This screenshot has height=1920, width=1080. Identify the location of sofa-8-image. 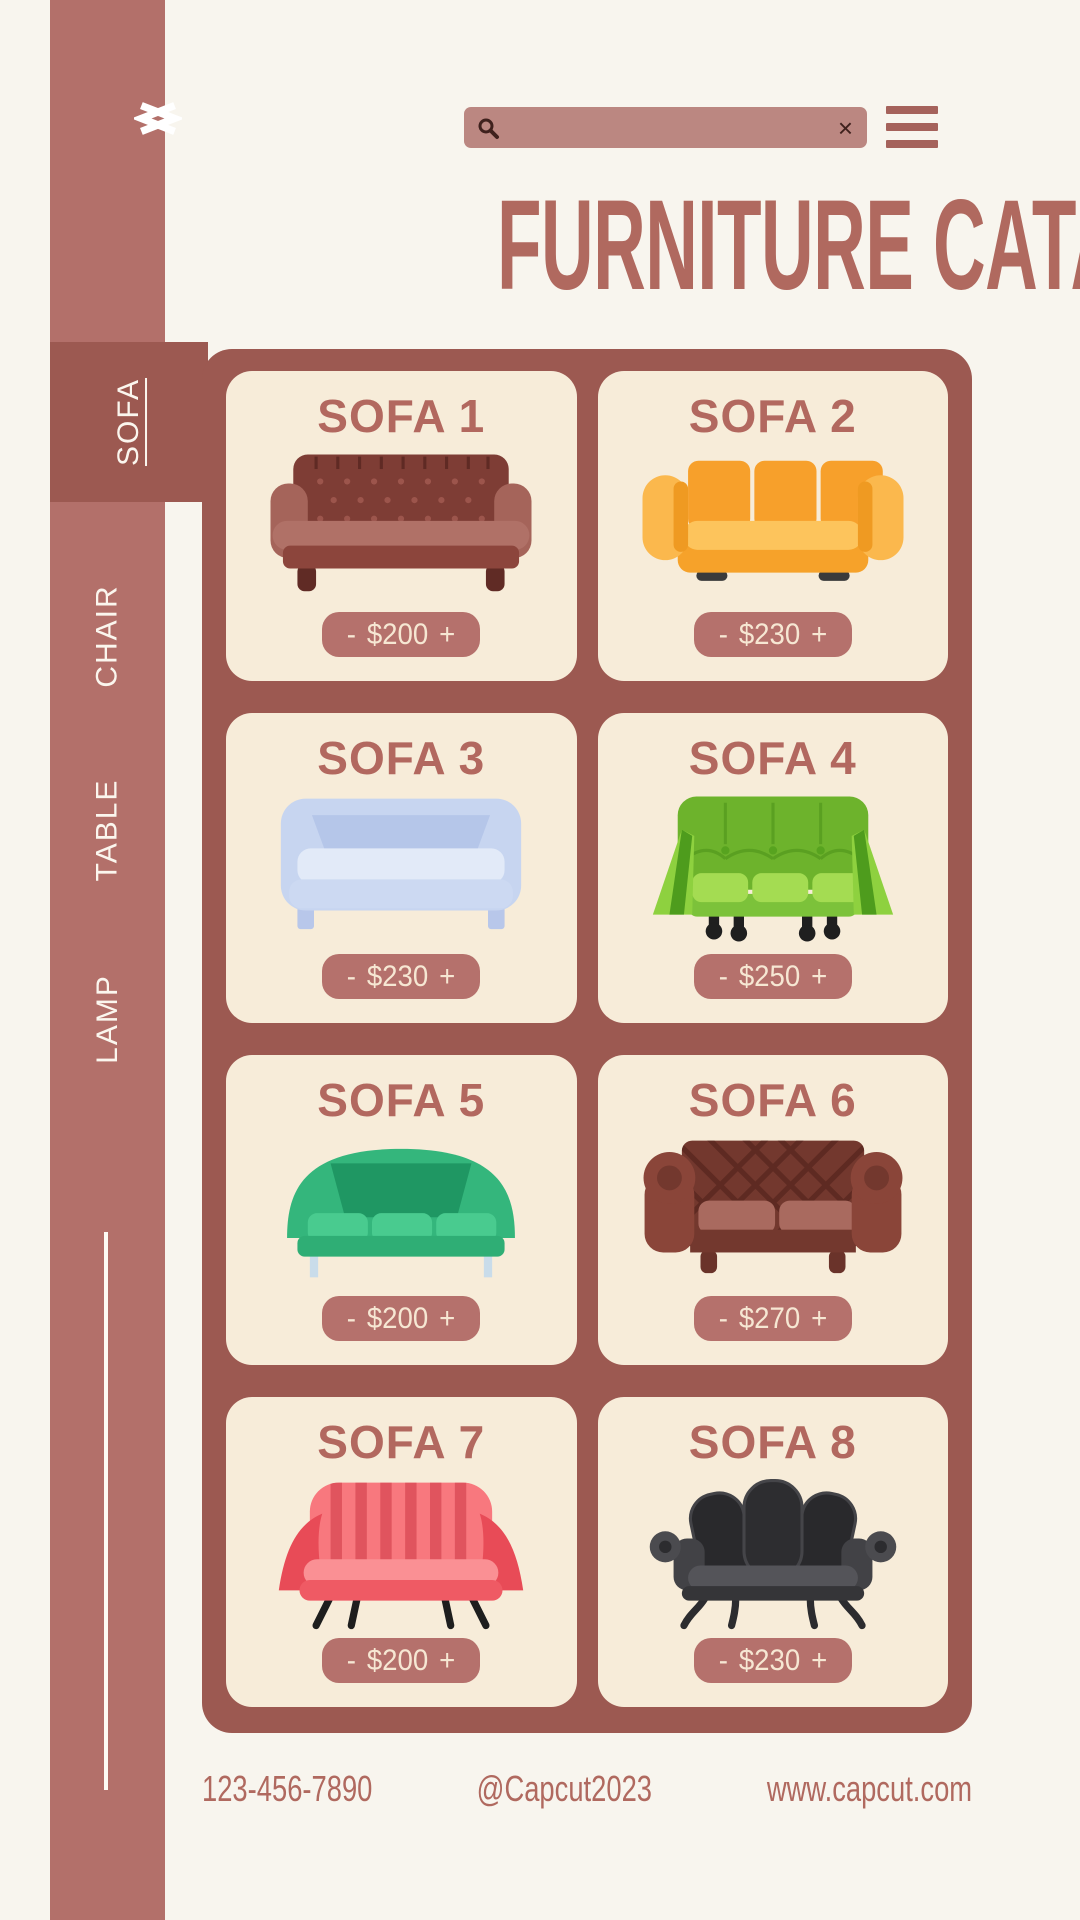
(773, 1552).